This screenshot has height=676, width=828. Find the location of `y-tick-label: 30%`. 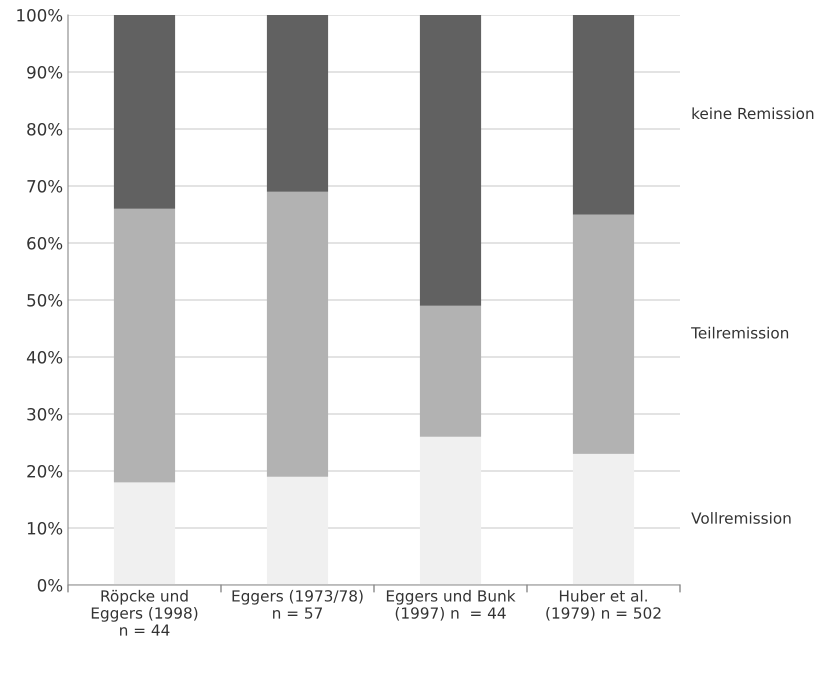

y-tick-label: 30% is located at coordinates (44, 414).